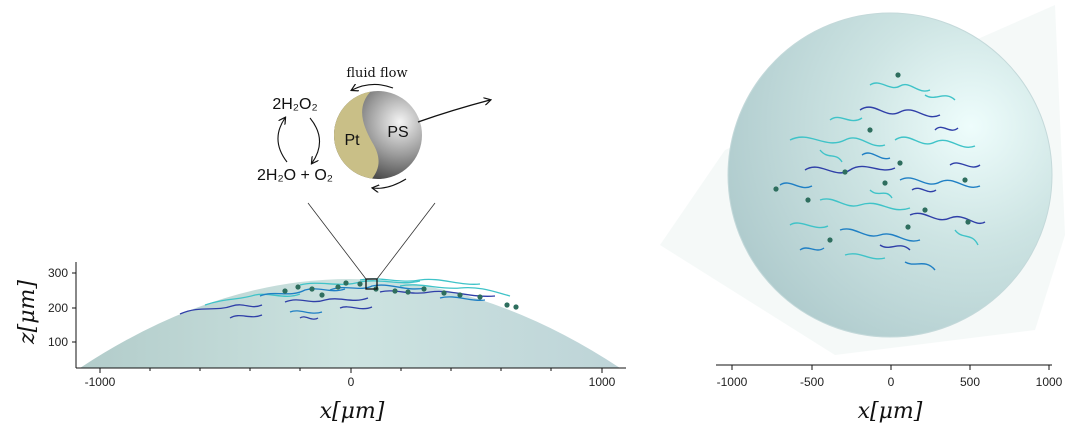  What do you see at coordinates (58, 342) in the screenshot?
I see `y-tick-label-100: 100` at bounding box center [58, 342].